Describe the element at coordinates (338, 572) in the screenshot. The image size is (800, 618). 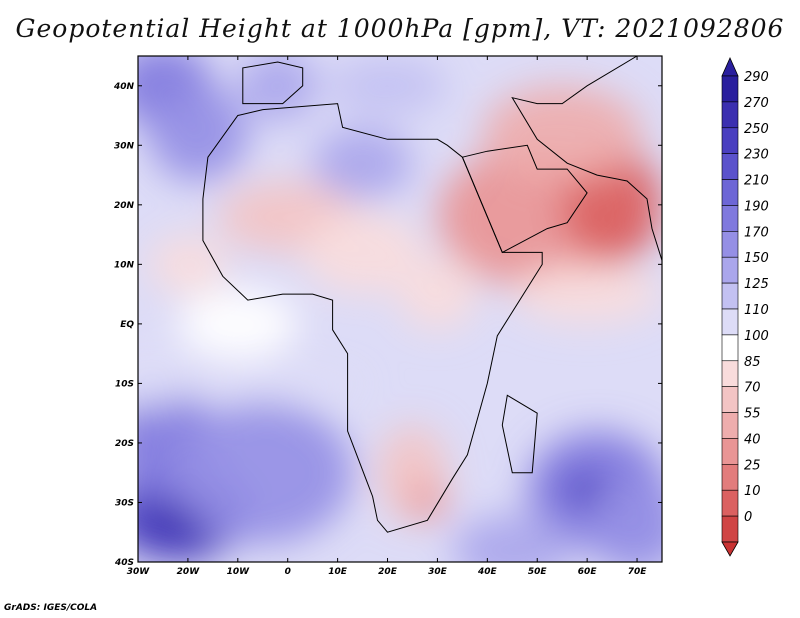
I see `lon-tick-label: 10E` at that location.